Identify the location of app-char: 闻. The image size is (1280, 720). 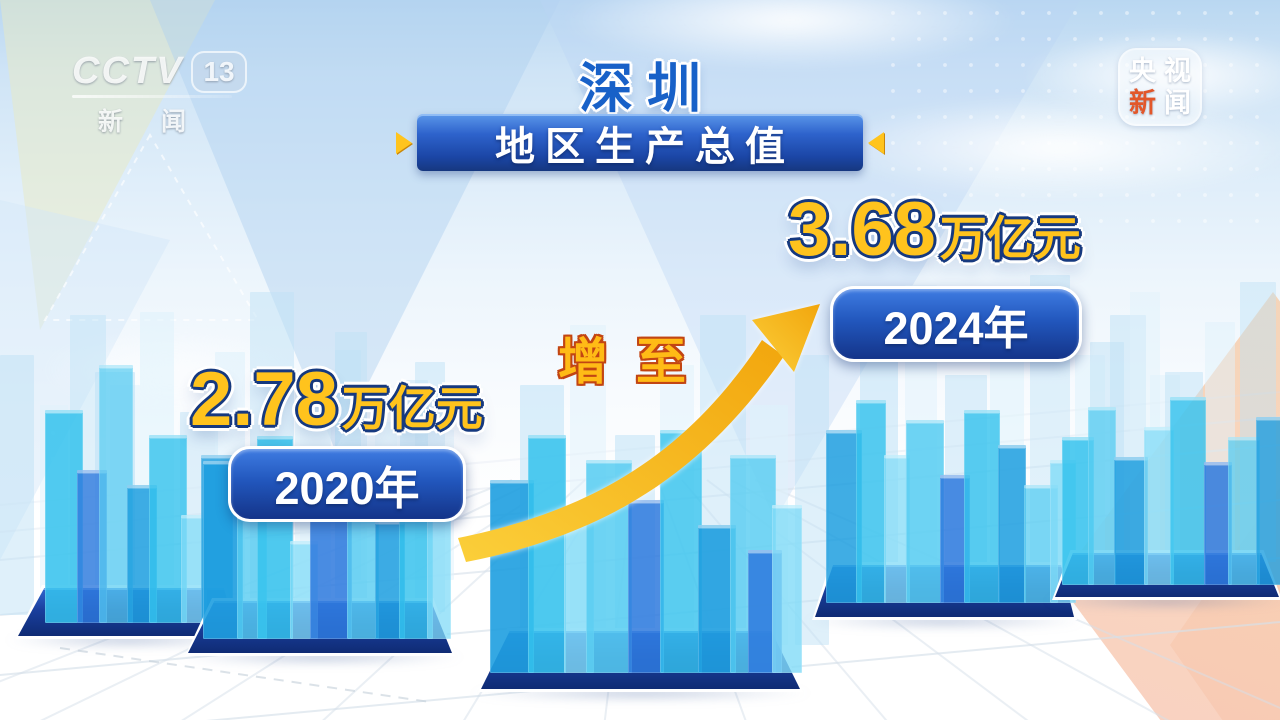
(1177, 102).